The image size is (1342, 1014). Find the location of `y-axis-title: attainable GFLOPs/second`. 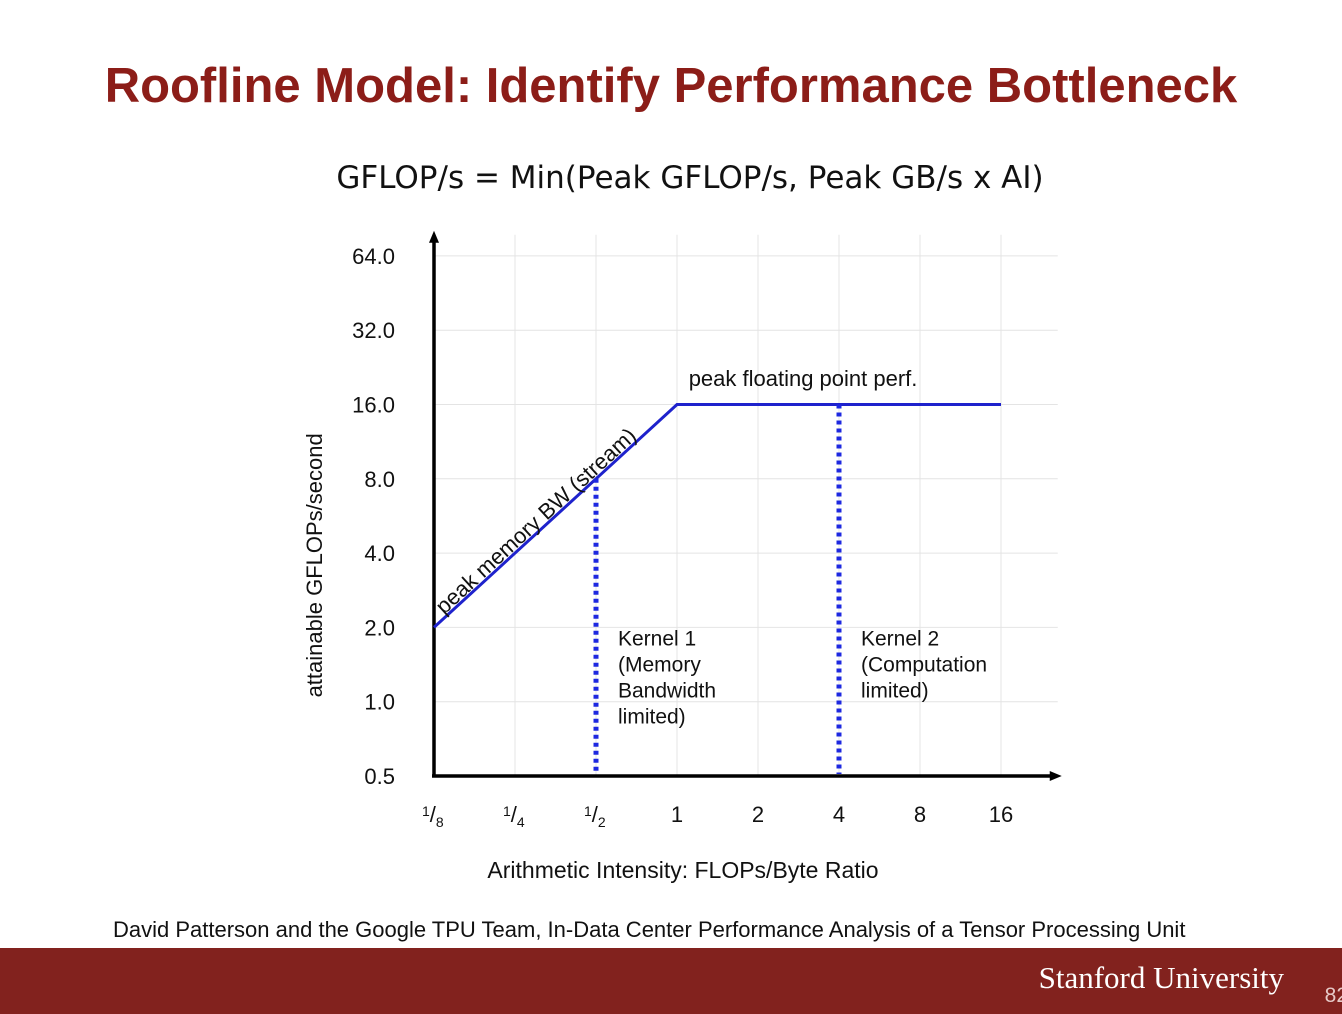

y-axis-title: attainable GFLOPs/second is located at coordinates (314, 565).